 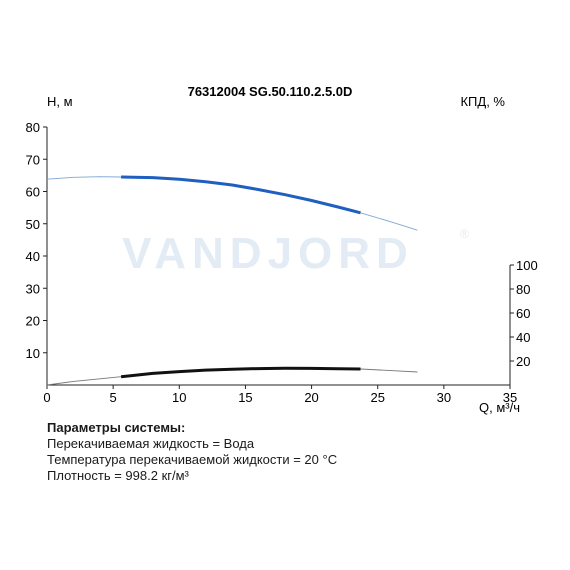 What do you see at coordinates (33, 288) in the screenshot?
I see `y-left-tick-label: 30` at bounding box center [33, 288].